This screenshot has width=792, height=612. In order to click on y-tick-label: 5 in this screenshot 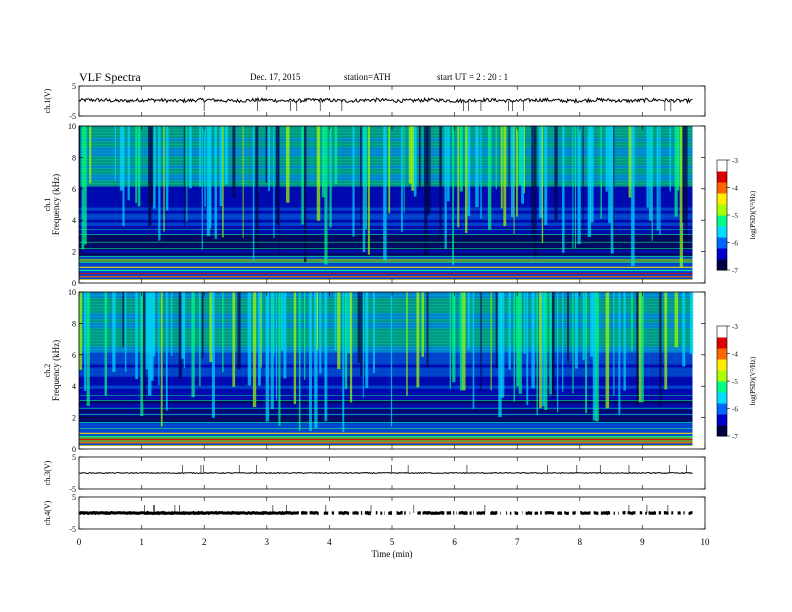, I will do `click(74, 86)`.